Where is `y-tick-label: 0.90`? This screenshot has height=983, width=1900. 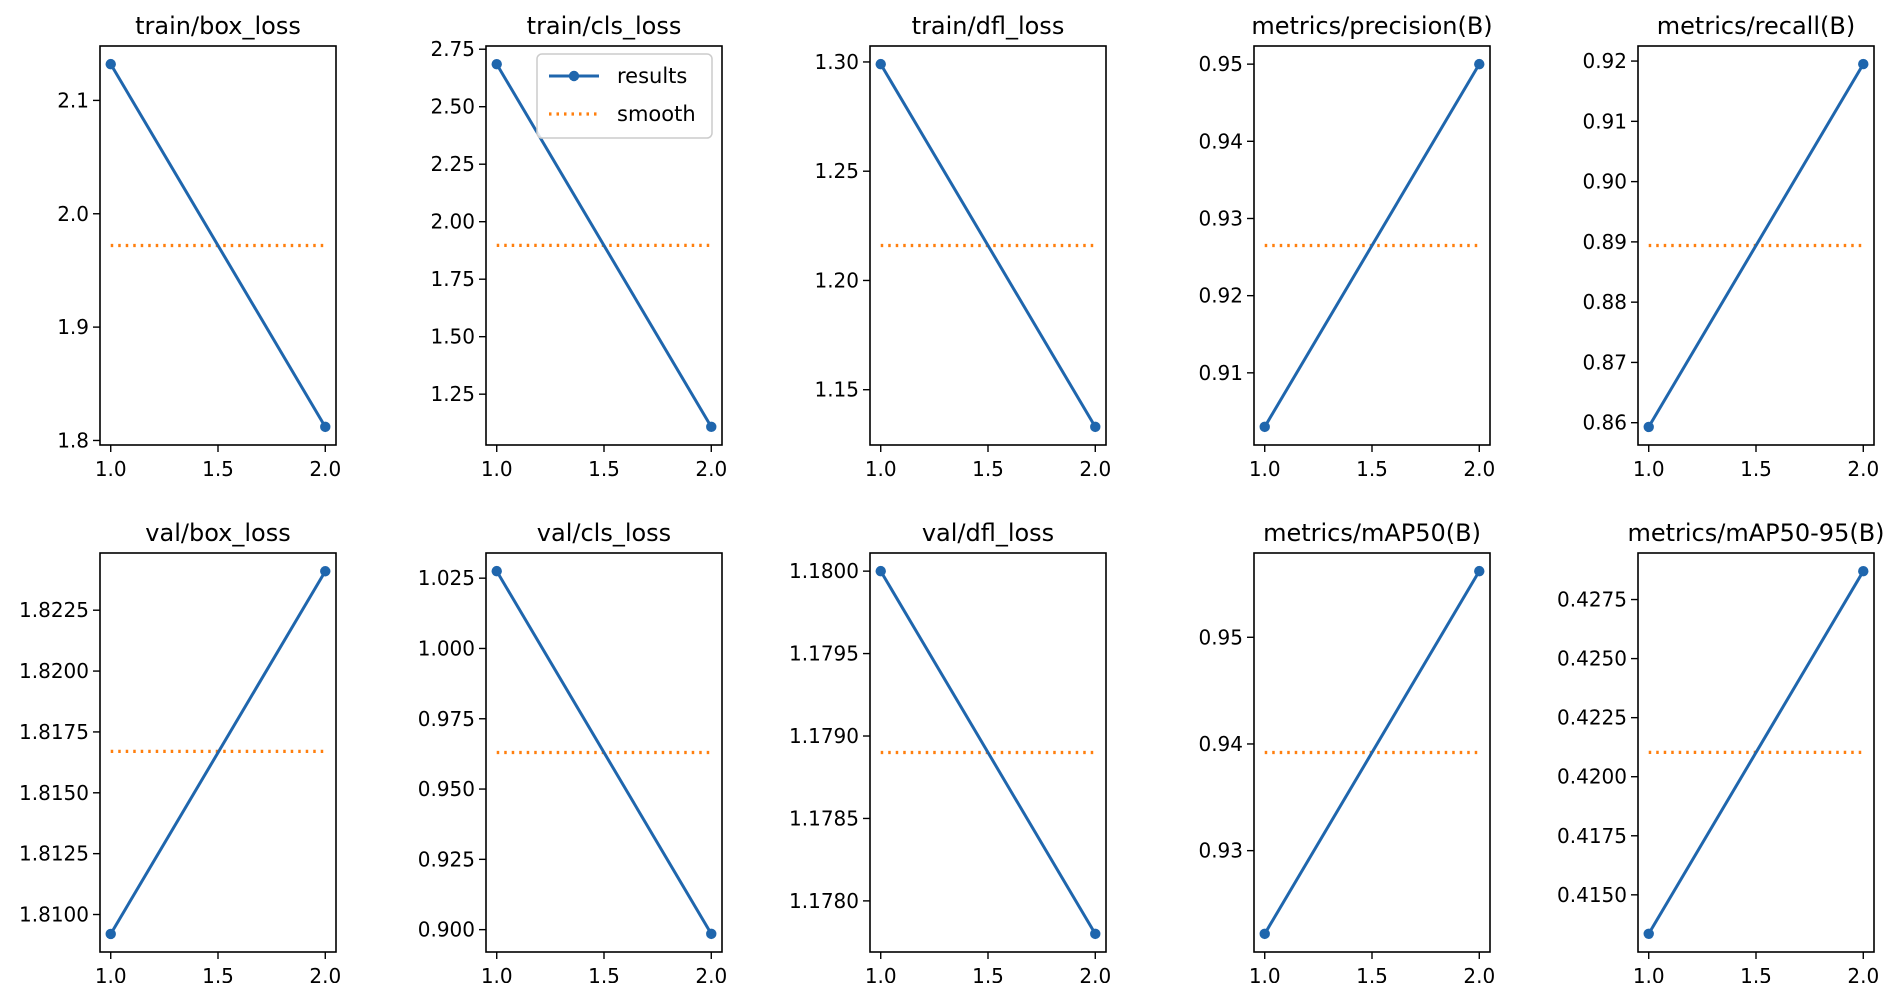 y-tick-label: 0.90 is located at coordinates (1604, 182).